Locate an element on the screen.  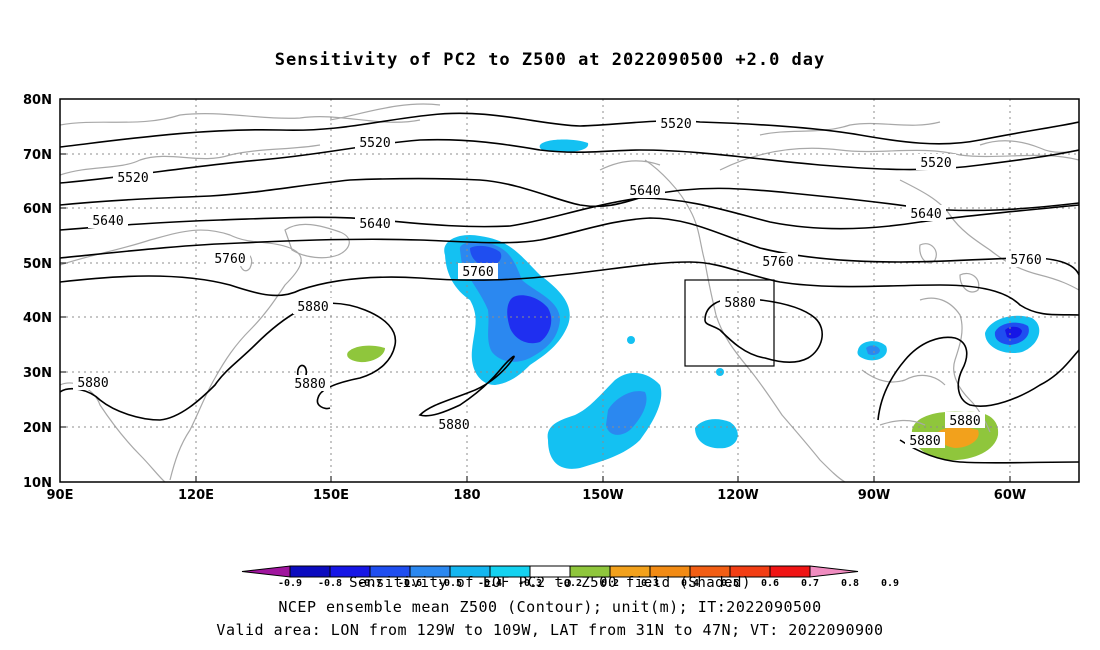
colorbar-tick-label: -0.2 is located at coordinates (570, 583).